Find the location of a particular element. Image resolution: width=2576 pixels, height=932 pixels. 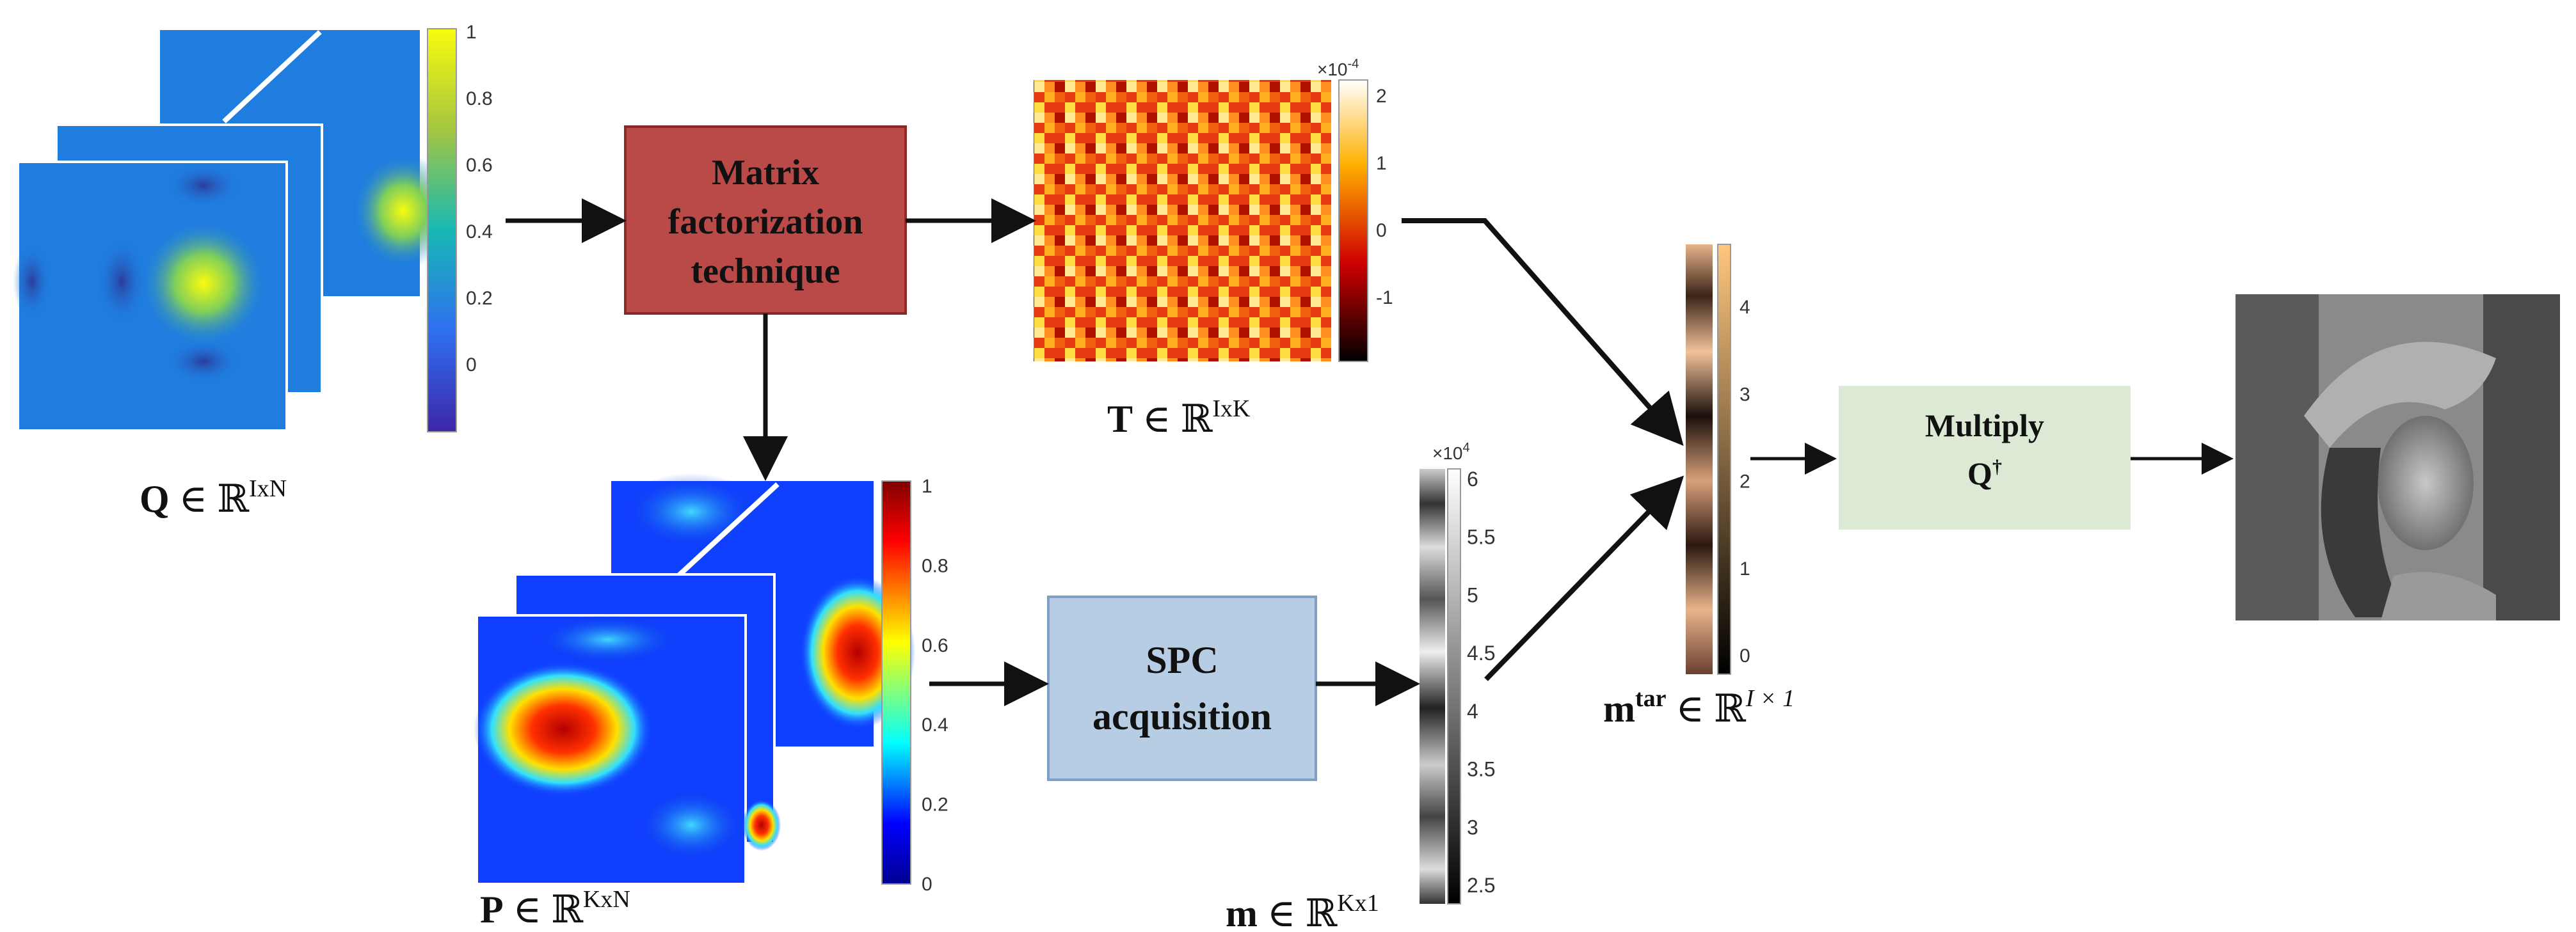

p-back-cyan is located at coordinates (691, 511).